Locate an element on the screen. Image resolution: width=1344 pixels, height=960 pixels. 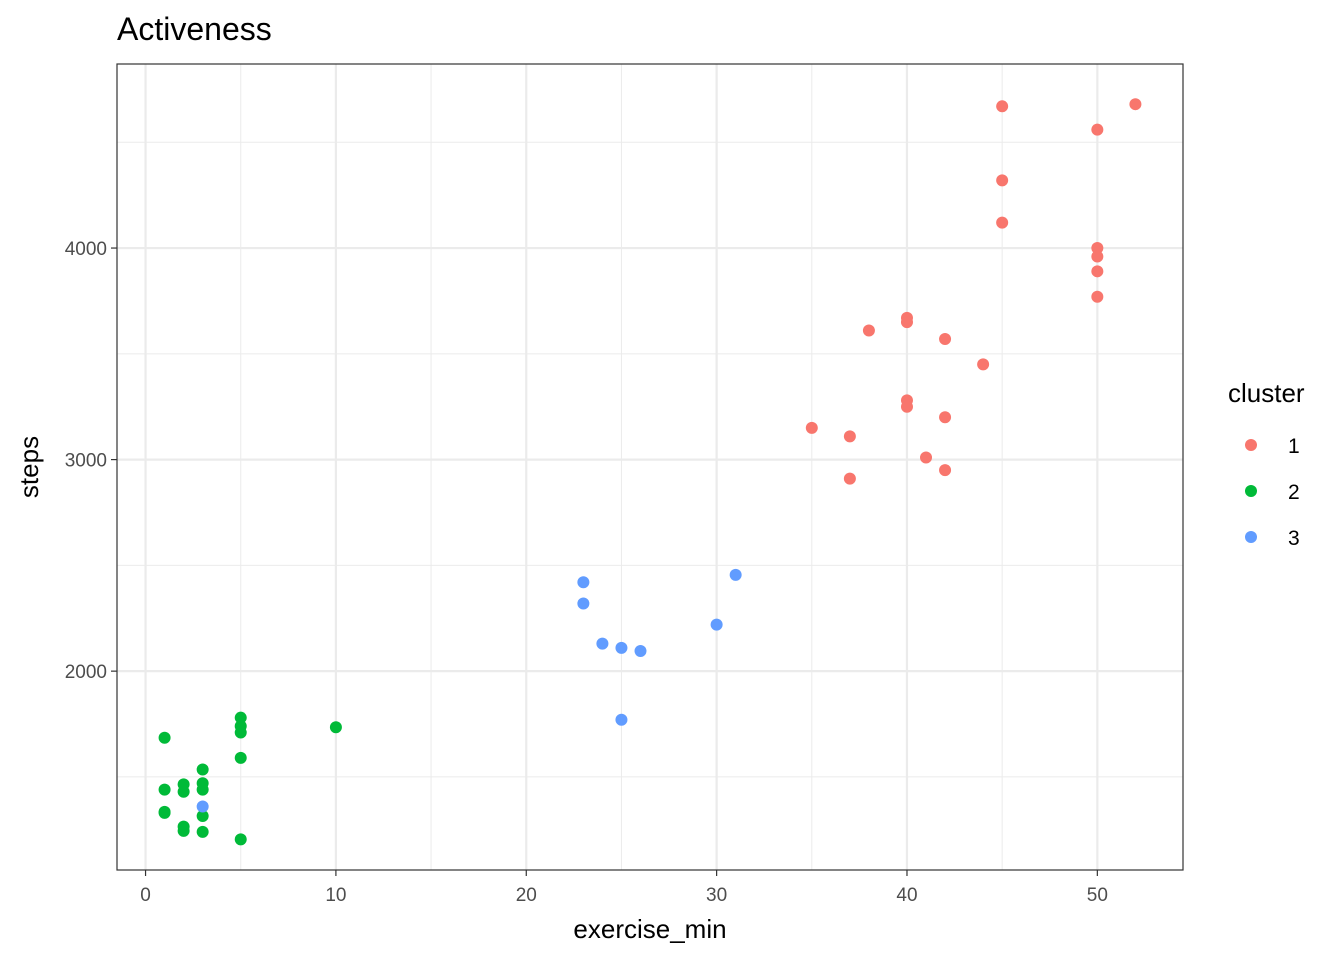
x-axis-ticks: 0 10 20 30 40 50 is located at coordinates (624, 888).